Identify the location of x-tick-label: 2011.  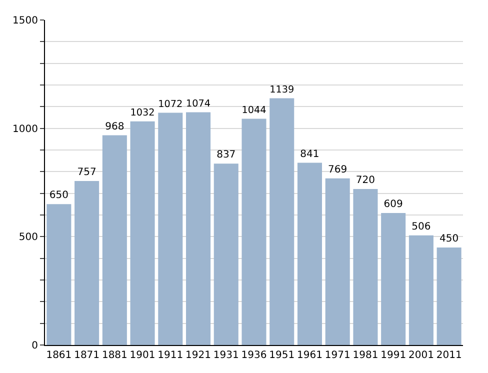
(449, 355).